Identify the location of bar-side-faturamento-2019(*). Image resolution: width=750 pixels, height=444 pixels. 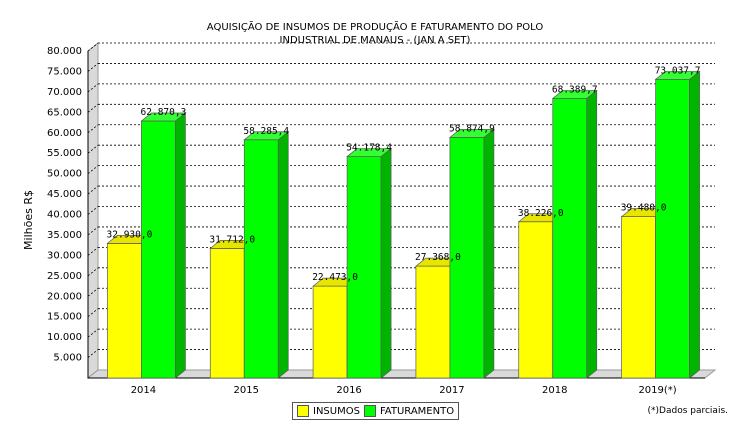
(694, 224).